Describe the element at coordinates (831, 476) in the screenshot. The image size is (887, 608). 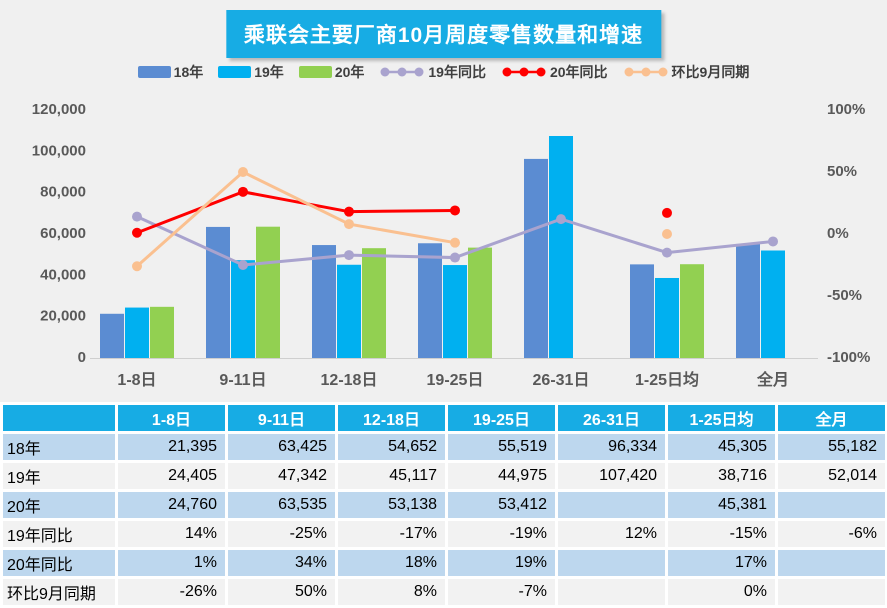
I see `table-cell: 52,014` at that location.